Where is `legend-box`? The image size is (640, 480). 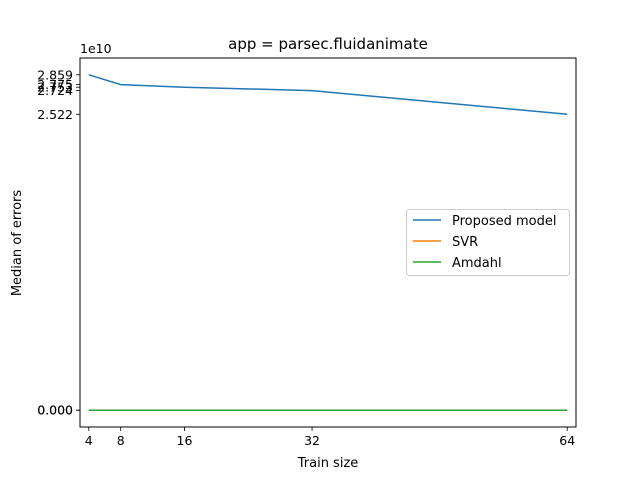 legend-box is located at coordinates (488, 242).